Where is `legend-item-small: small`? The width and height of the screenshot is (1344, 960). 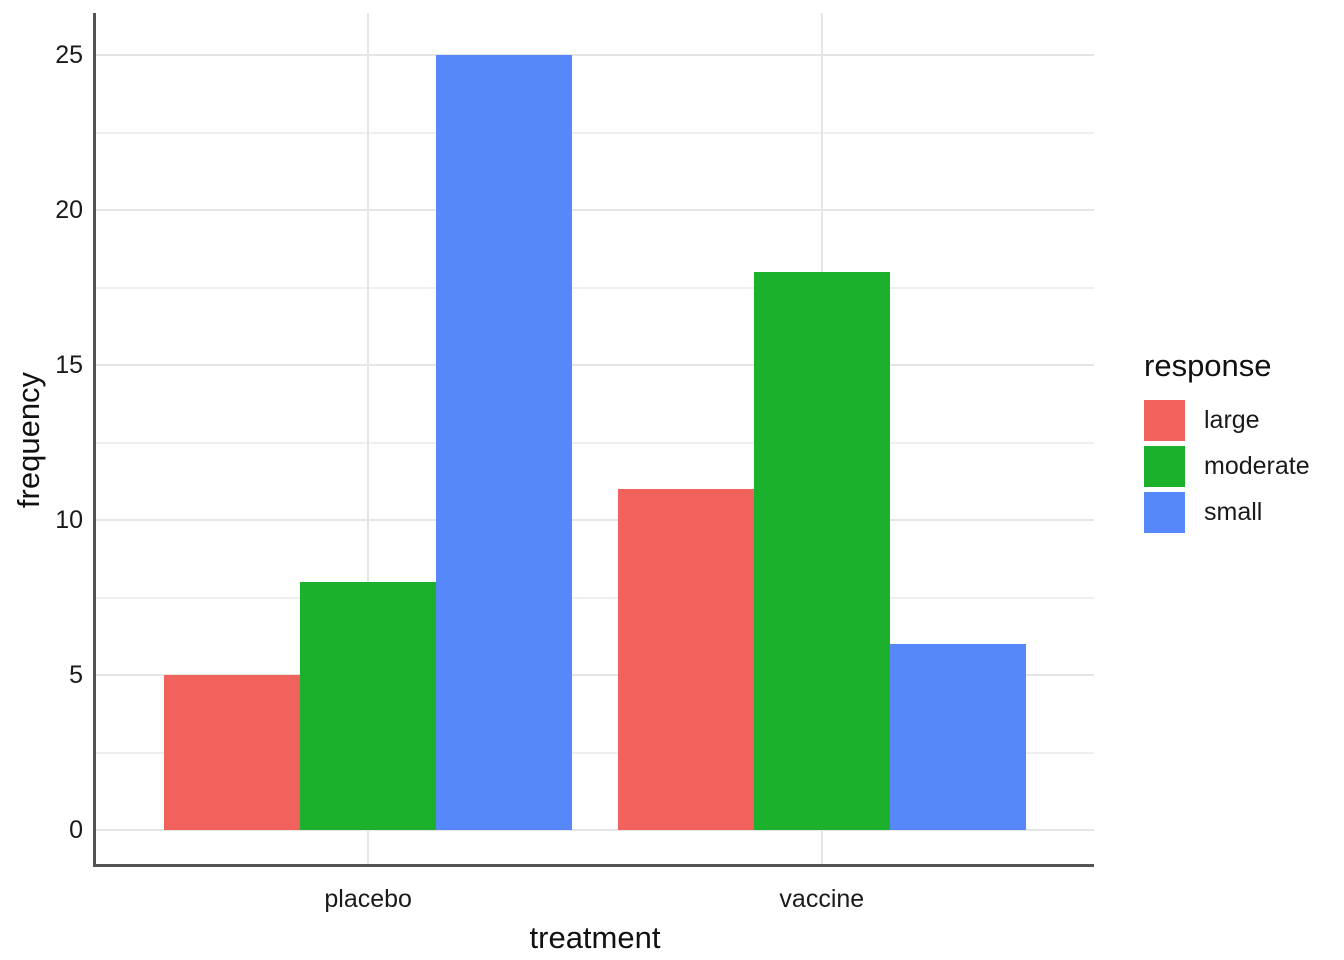 legend-item-small: small is located at coordinates (1227, 512).